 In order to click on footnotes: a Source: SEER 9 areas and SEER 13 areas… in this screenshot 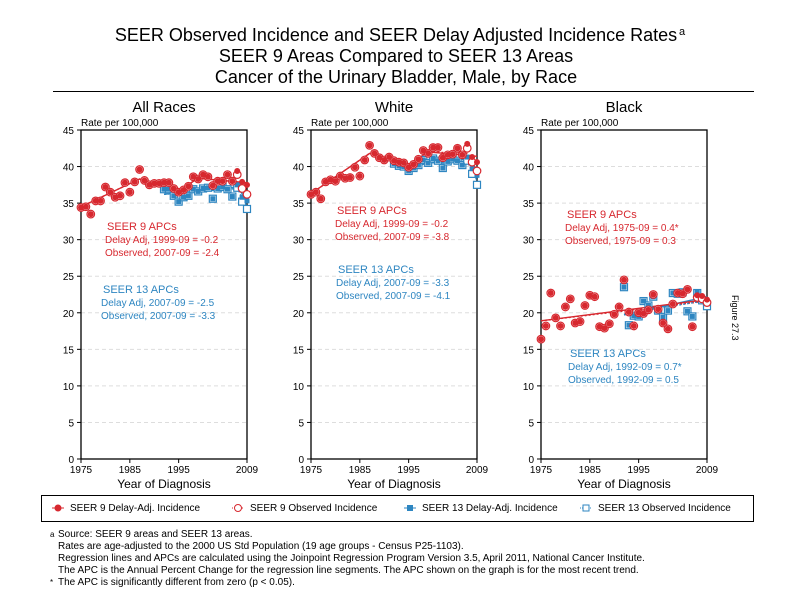, I will do `click(347, 559)`.